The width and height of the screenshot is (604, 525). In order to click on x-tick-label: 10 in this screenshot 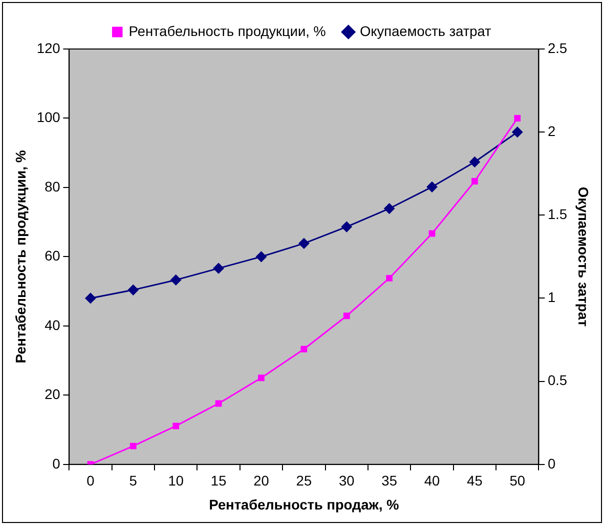, I will do `click(176, 480)`.